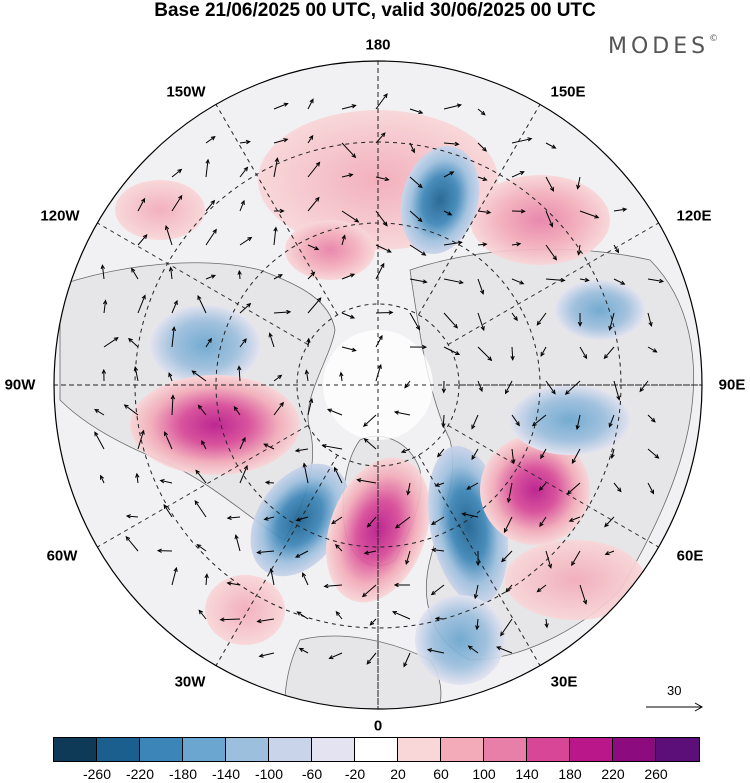 The width and height of the screenshot is (750, 783). Describe the element at coordinates (674, 690) in the screenshot. I see `reference-vector-label: 30` at that location.